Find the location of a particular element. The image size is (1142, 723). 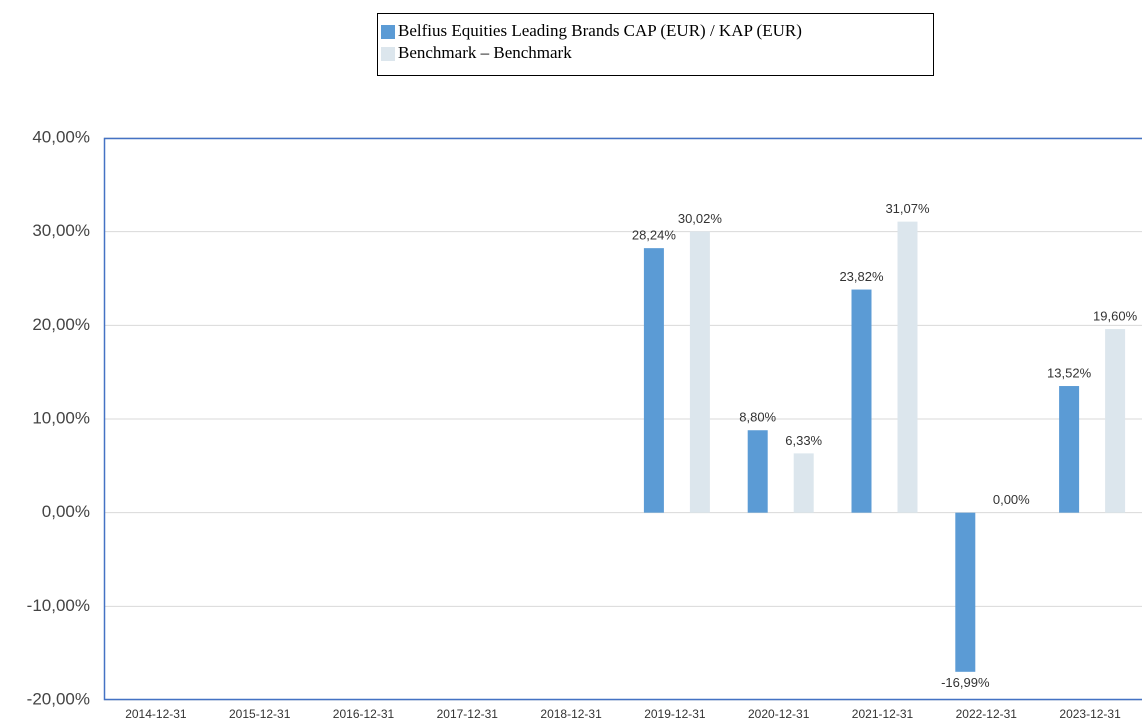

y-tick-label: 40,00% is located at coordinates (61, 136).